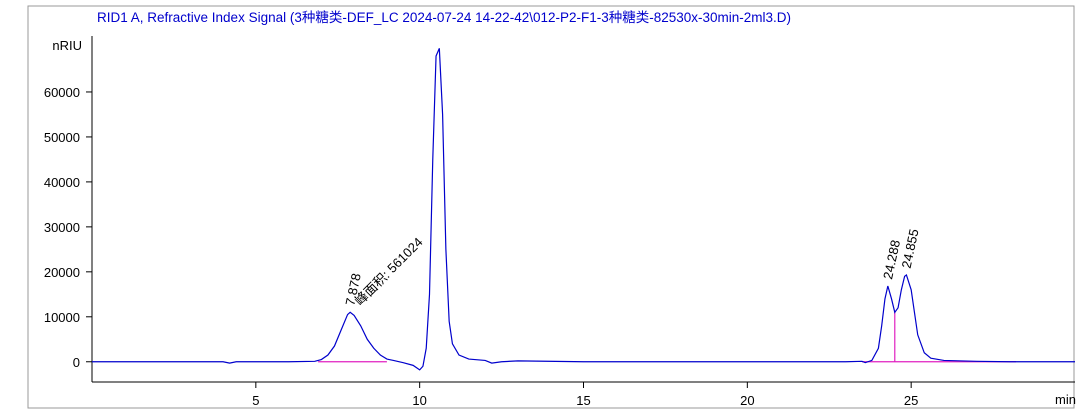 This screenshot has height=420, width=1080. What do you see at coordinates (255, 400) in the screenshot?
I see `x-tick-label: 5` at bounding box center [255, 400].